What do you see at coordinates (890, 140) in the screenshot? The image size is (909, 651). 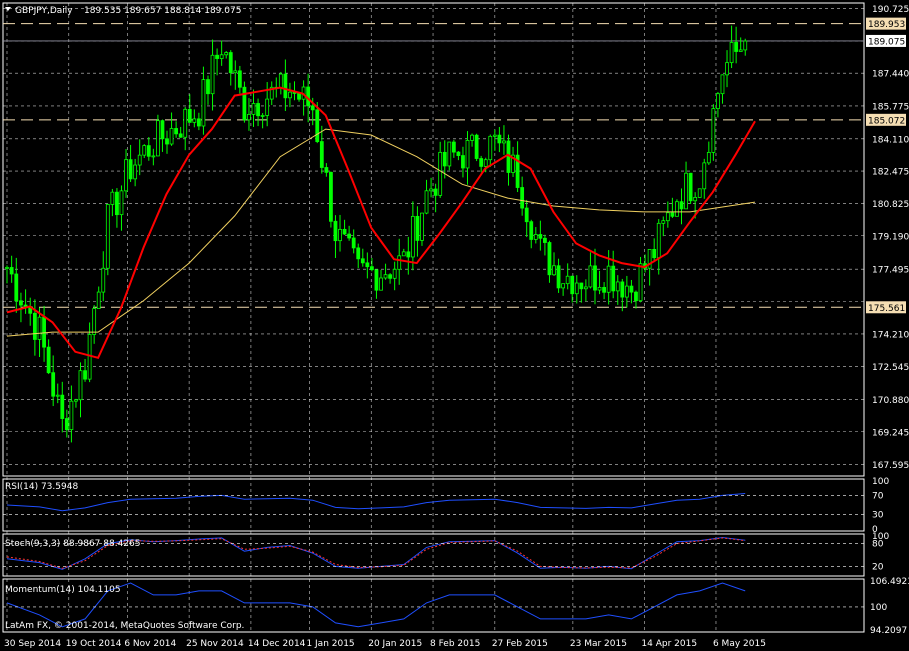 I see `y-tick-label: 184.110` at bounding box center [890, 140].